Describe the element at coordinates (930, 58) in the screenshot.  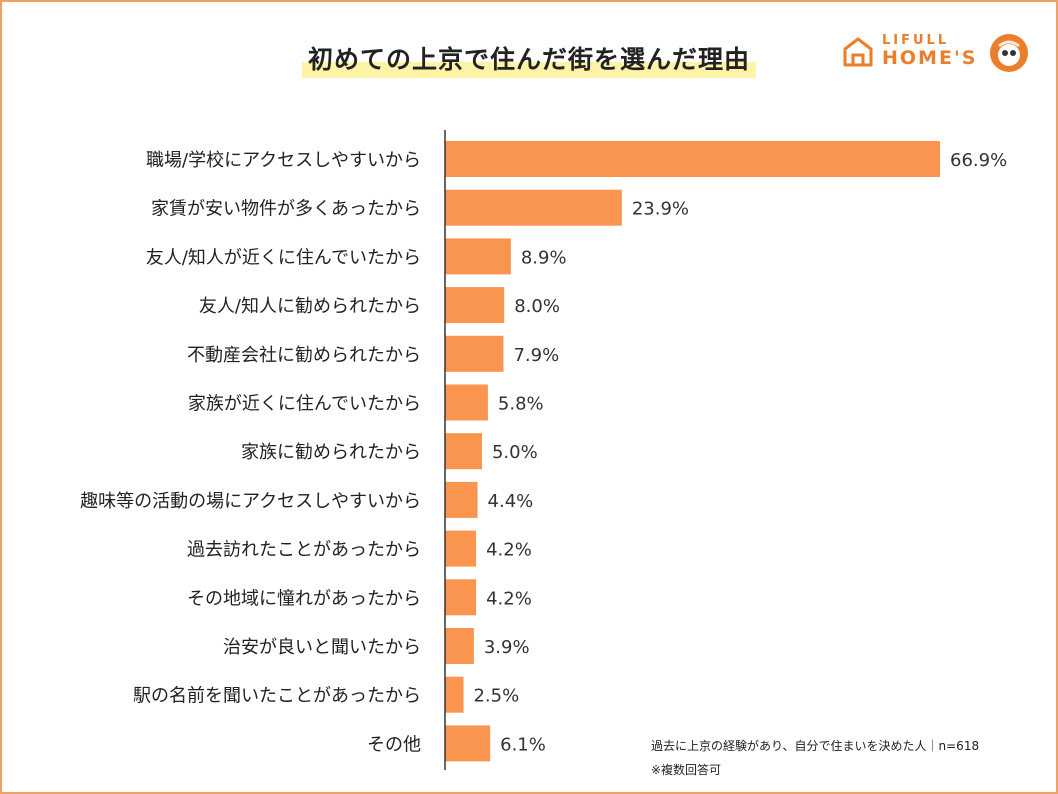
I see `logo-text-bottom: HOME'S` at that location.